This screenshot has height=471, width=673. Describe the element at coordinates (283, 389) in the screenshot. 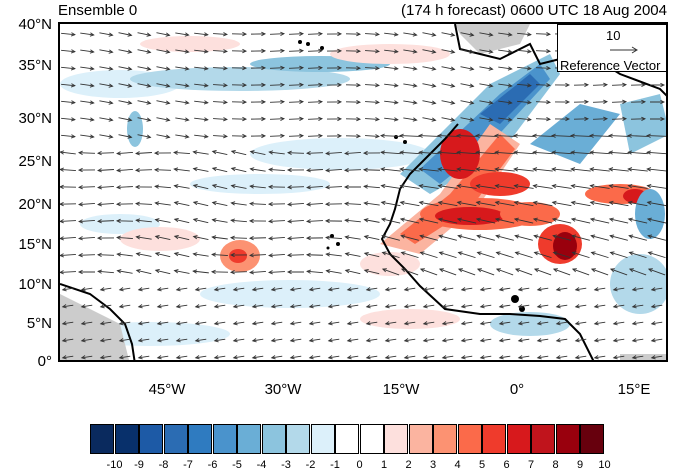

I see `x-label-30w: 30°W` at that location.